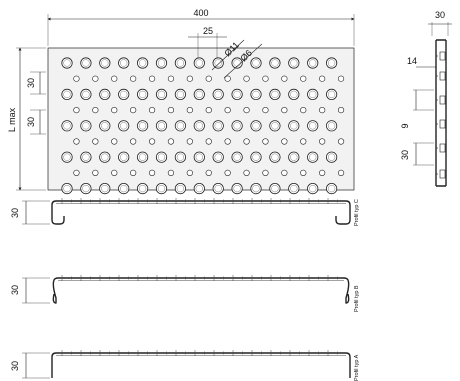 Image resolution: width=460 pixels, height=381 pixels. Describe the element at coordinates (357, 212) in the screenshot. I see `profile-c-name: Profil typ C` at that location.